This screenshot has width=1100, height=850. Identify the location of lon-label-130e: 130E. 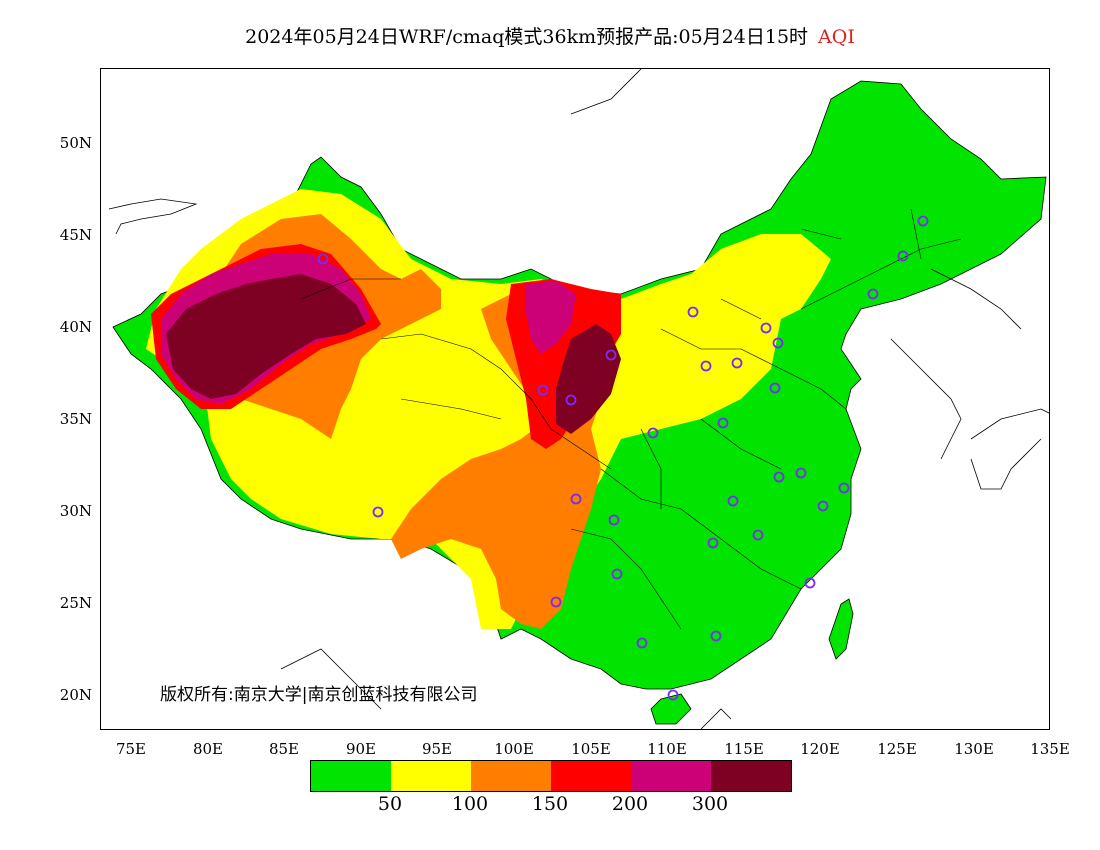
(974, 749).